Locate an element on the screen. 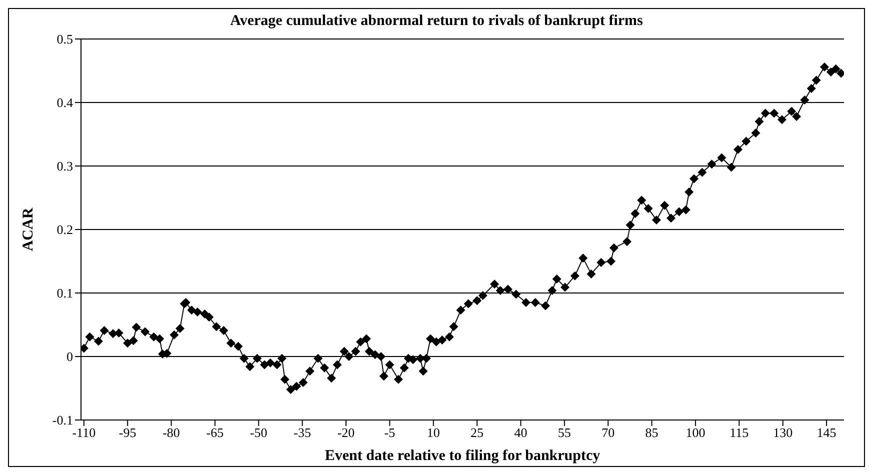  chart-title: Average cumulative abnormal return to rivals of bankrupt firms is located at coordinates (436, 21).